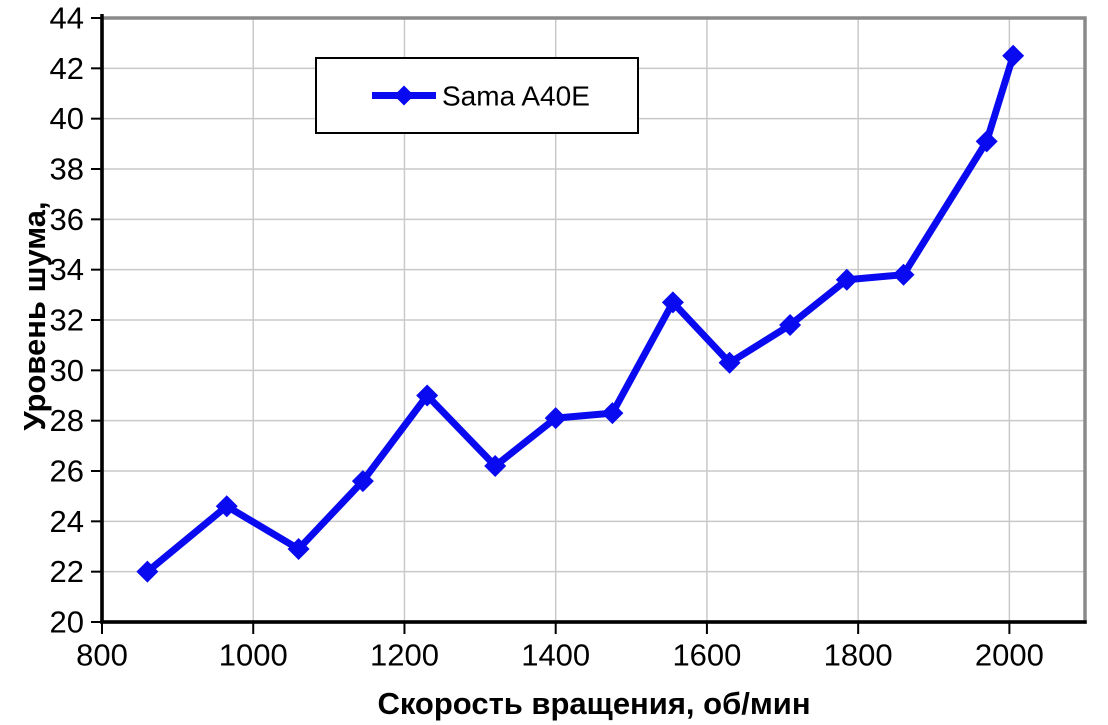  What do you see at coordinates (253, 655) in the screenshot?
I see `x-tick-label: 1000` at bounding box center [253, 655].